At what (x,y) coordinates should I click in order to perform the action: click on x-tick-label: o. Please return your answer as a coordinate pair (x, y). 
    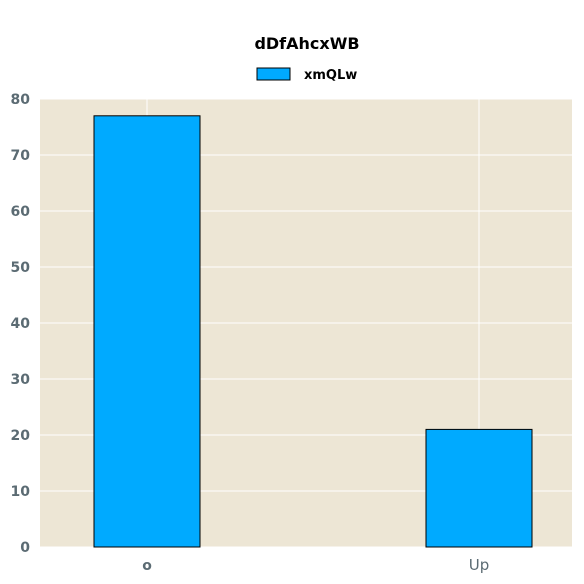
    Looking at the image, I should click on (147, 566).